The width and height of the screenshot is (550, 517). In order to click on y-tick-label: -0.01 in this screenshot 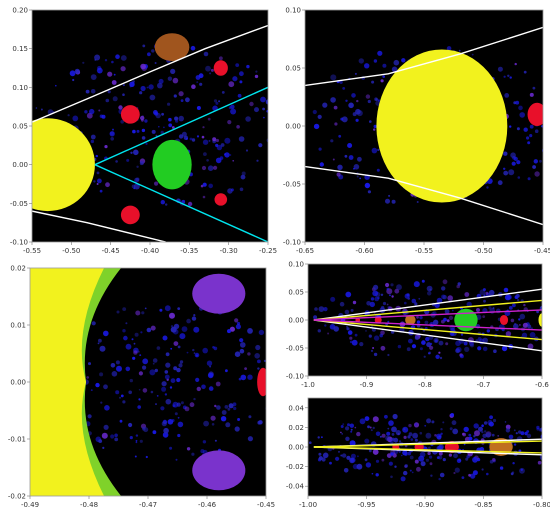, I will do `click(17, 440)`.